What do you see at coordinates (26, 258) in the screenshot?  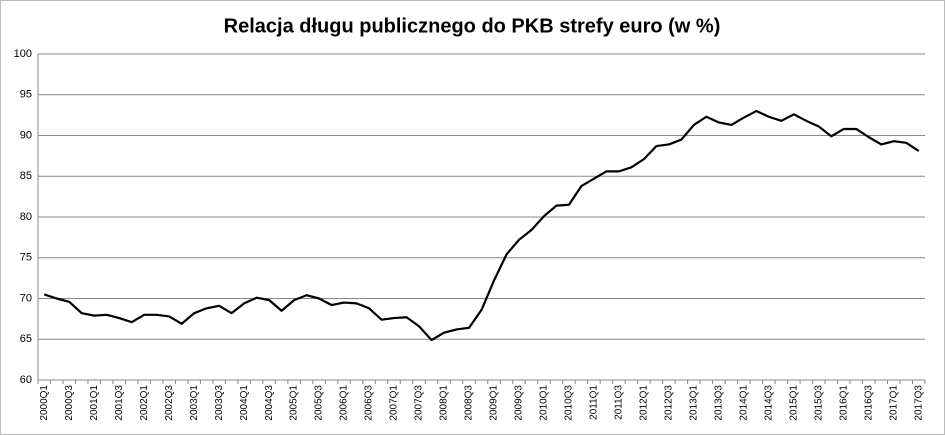 I see `y-tick-label: 75` at bounding box center [26, 258].